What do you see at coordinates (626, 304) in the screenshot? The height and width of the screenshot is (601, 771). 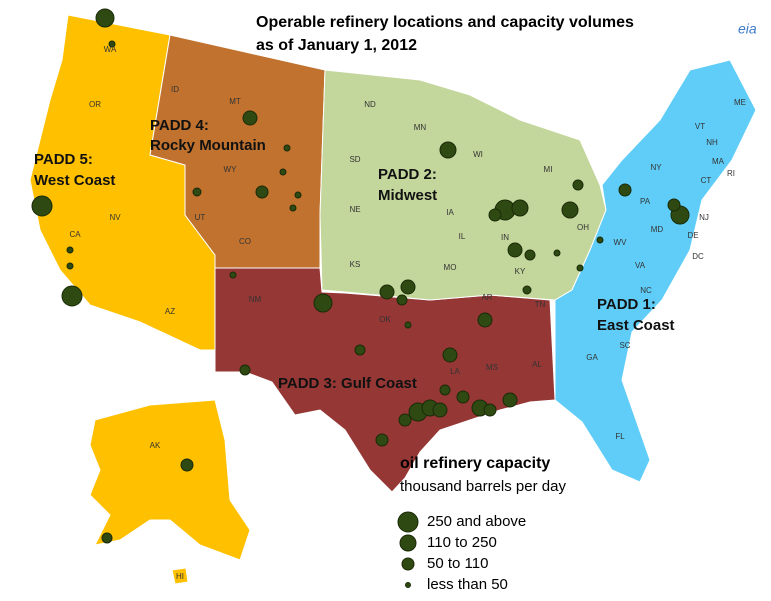 I see `padd-label: PADD 1:` at bounding box center [626, 304].